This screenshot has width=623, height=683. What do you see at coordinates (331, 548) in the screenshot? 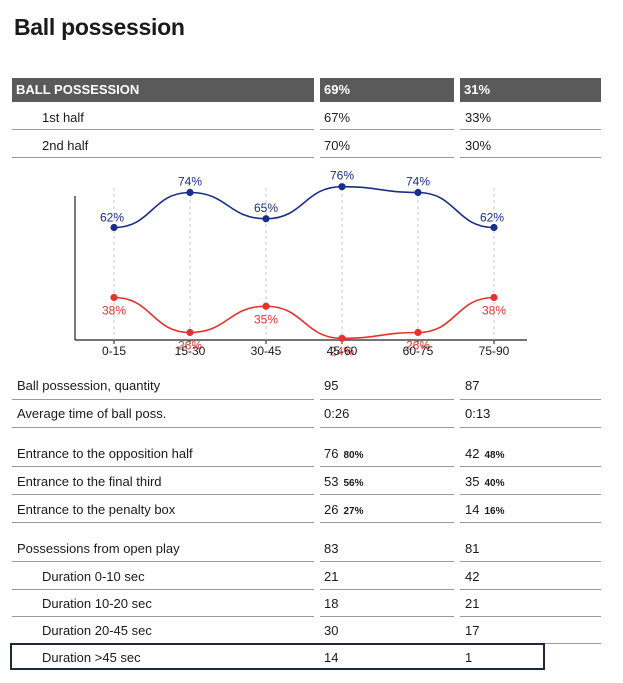
I see `open-play-team1: 83` at bounding box center [331, 548].